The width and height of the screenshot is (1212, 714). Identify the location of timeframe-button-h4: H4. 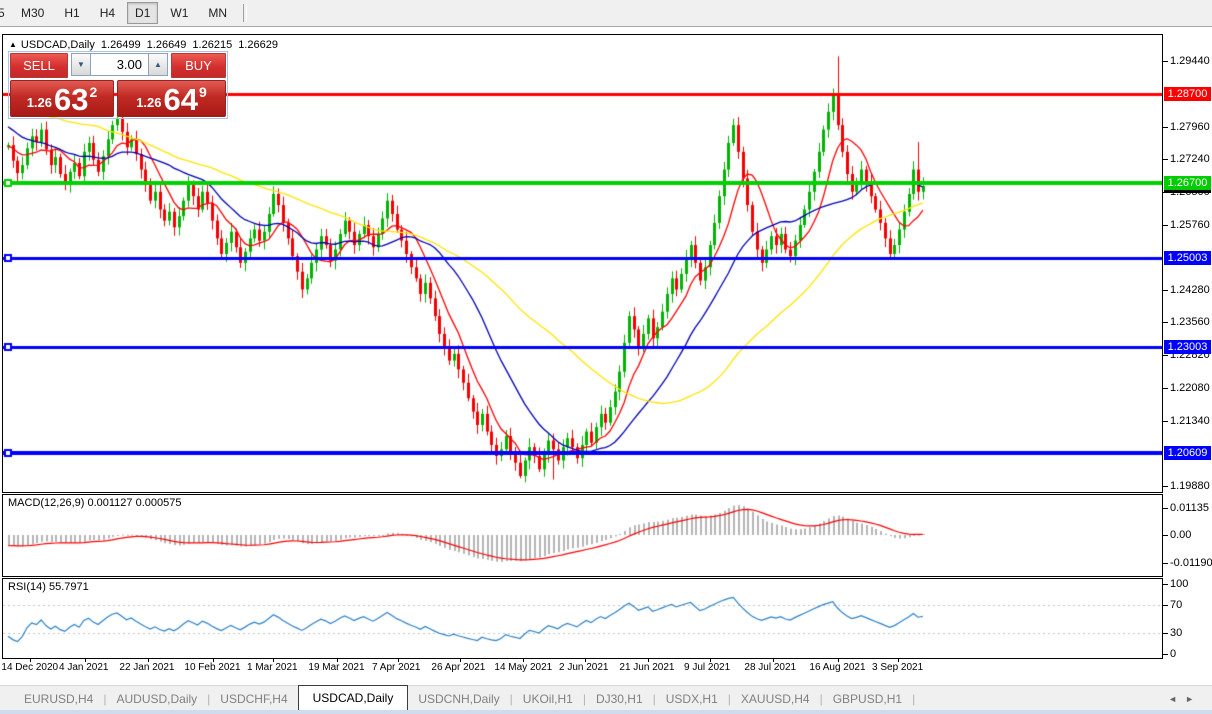
(107, 13).